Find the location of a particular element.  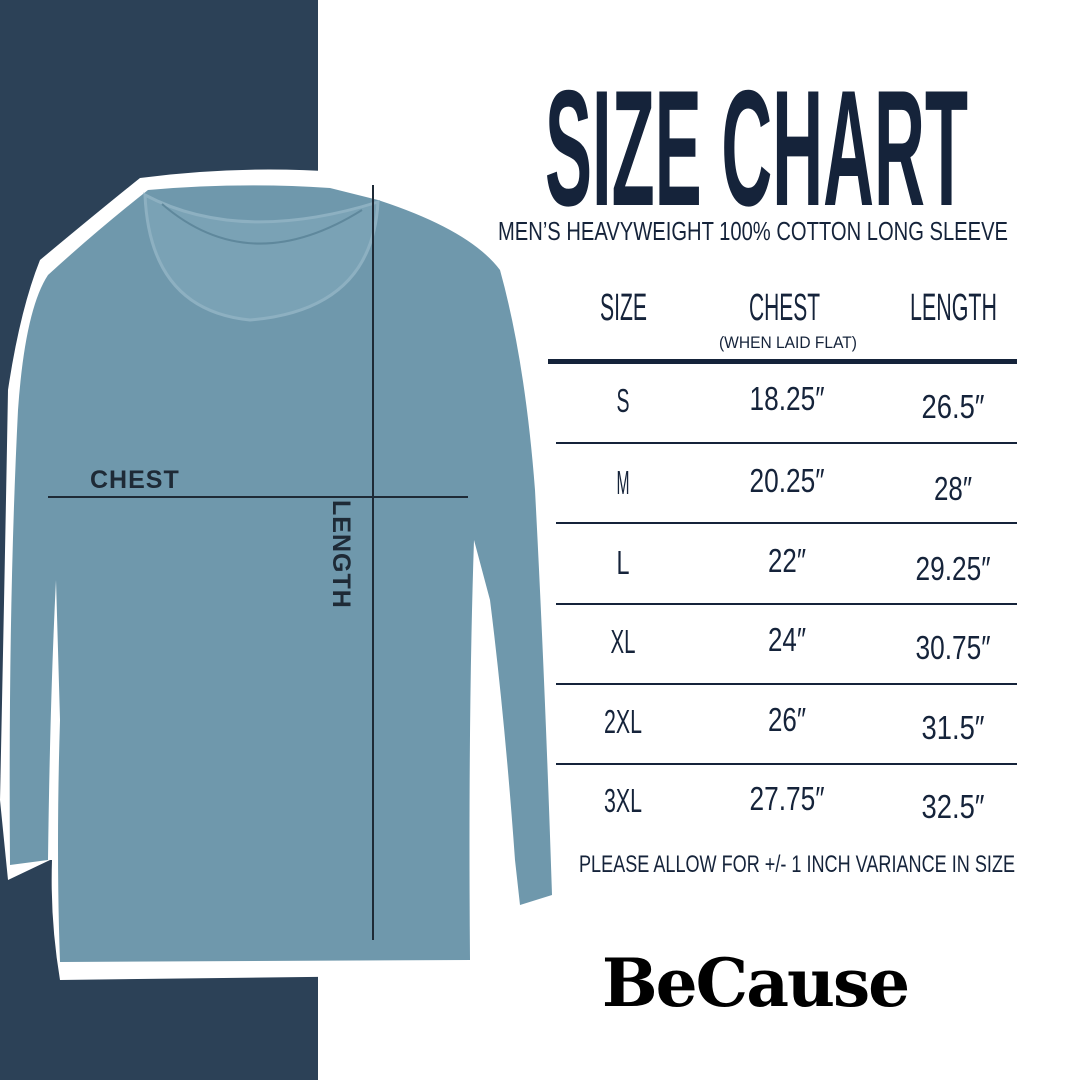

table-row: M 20.25″ 28″ is located at coordinates (795, 484).